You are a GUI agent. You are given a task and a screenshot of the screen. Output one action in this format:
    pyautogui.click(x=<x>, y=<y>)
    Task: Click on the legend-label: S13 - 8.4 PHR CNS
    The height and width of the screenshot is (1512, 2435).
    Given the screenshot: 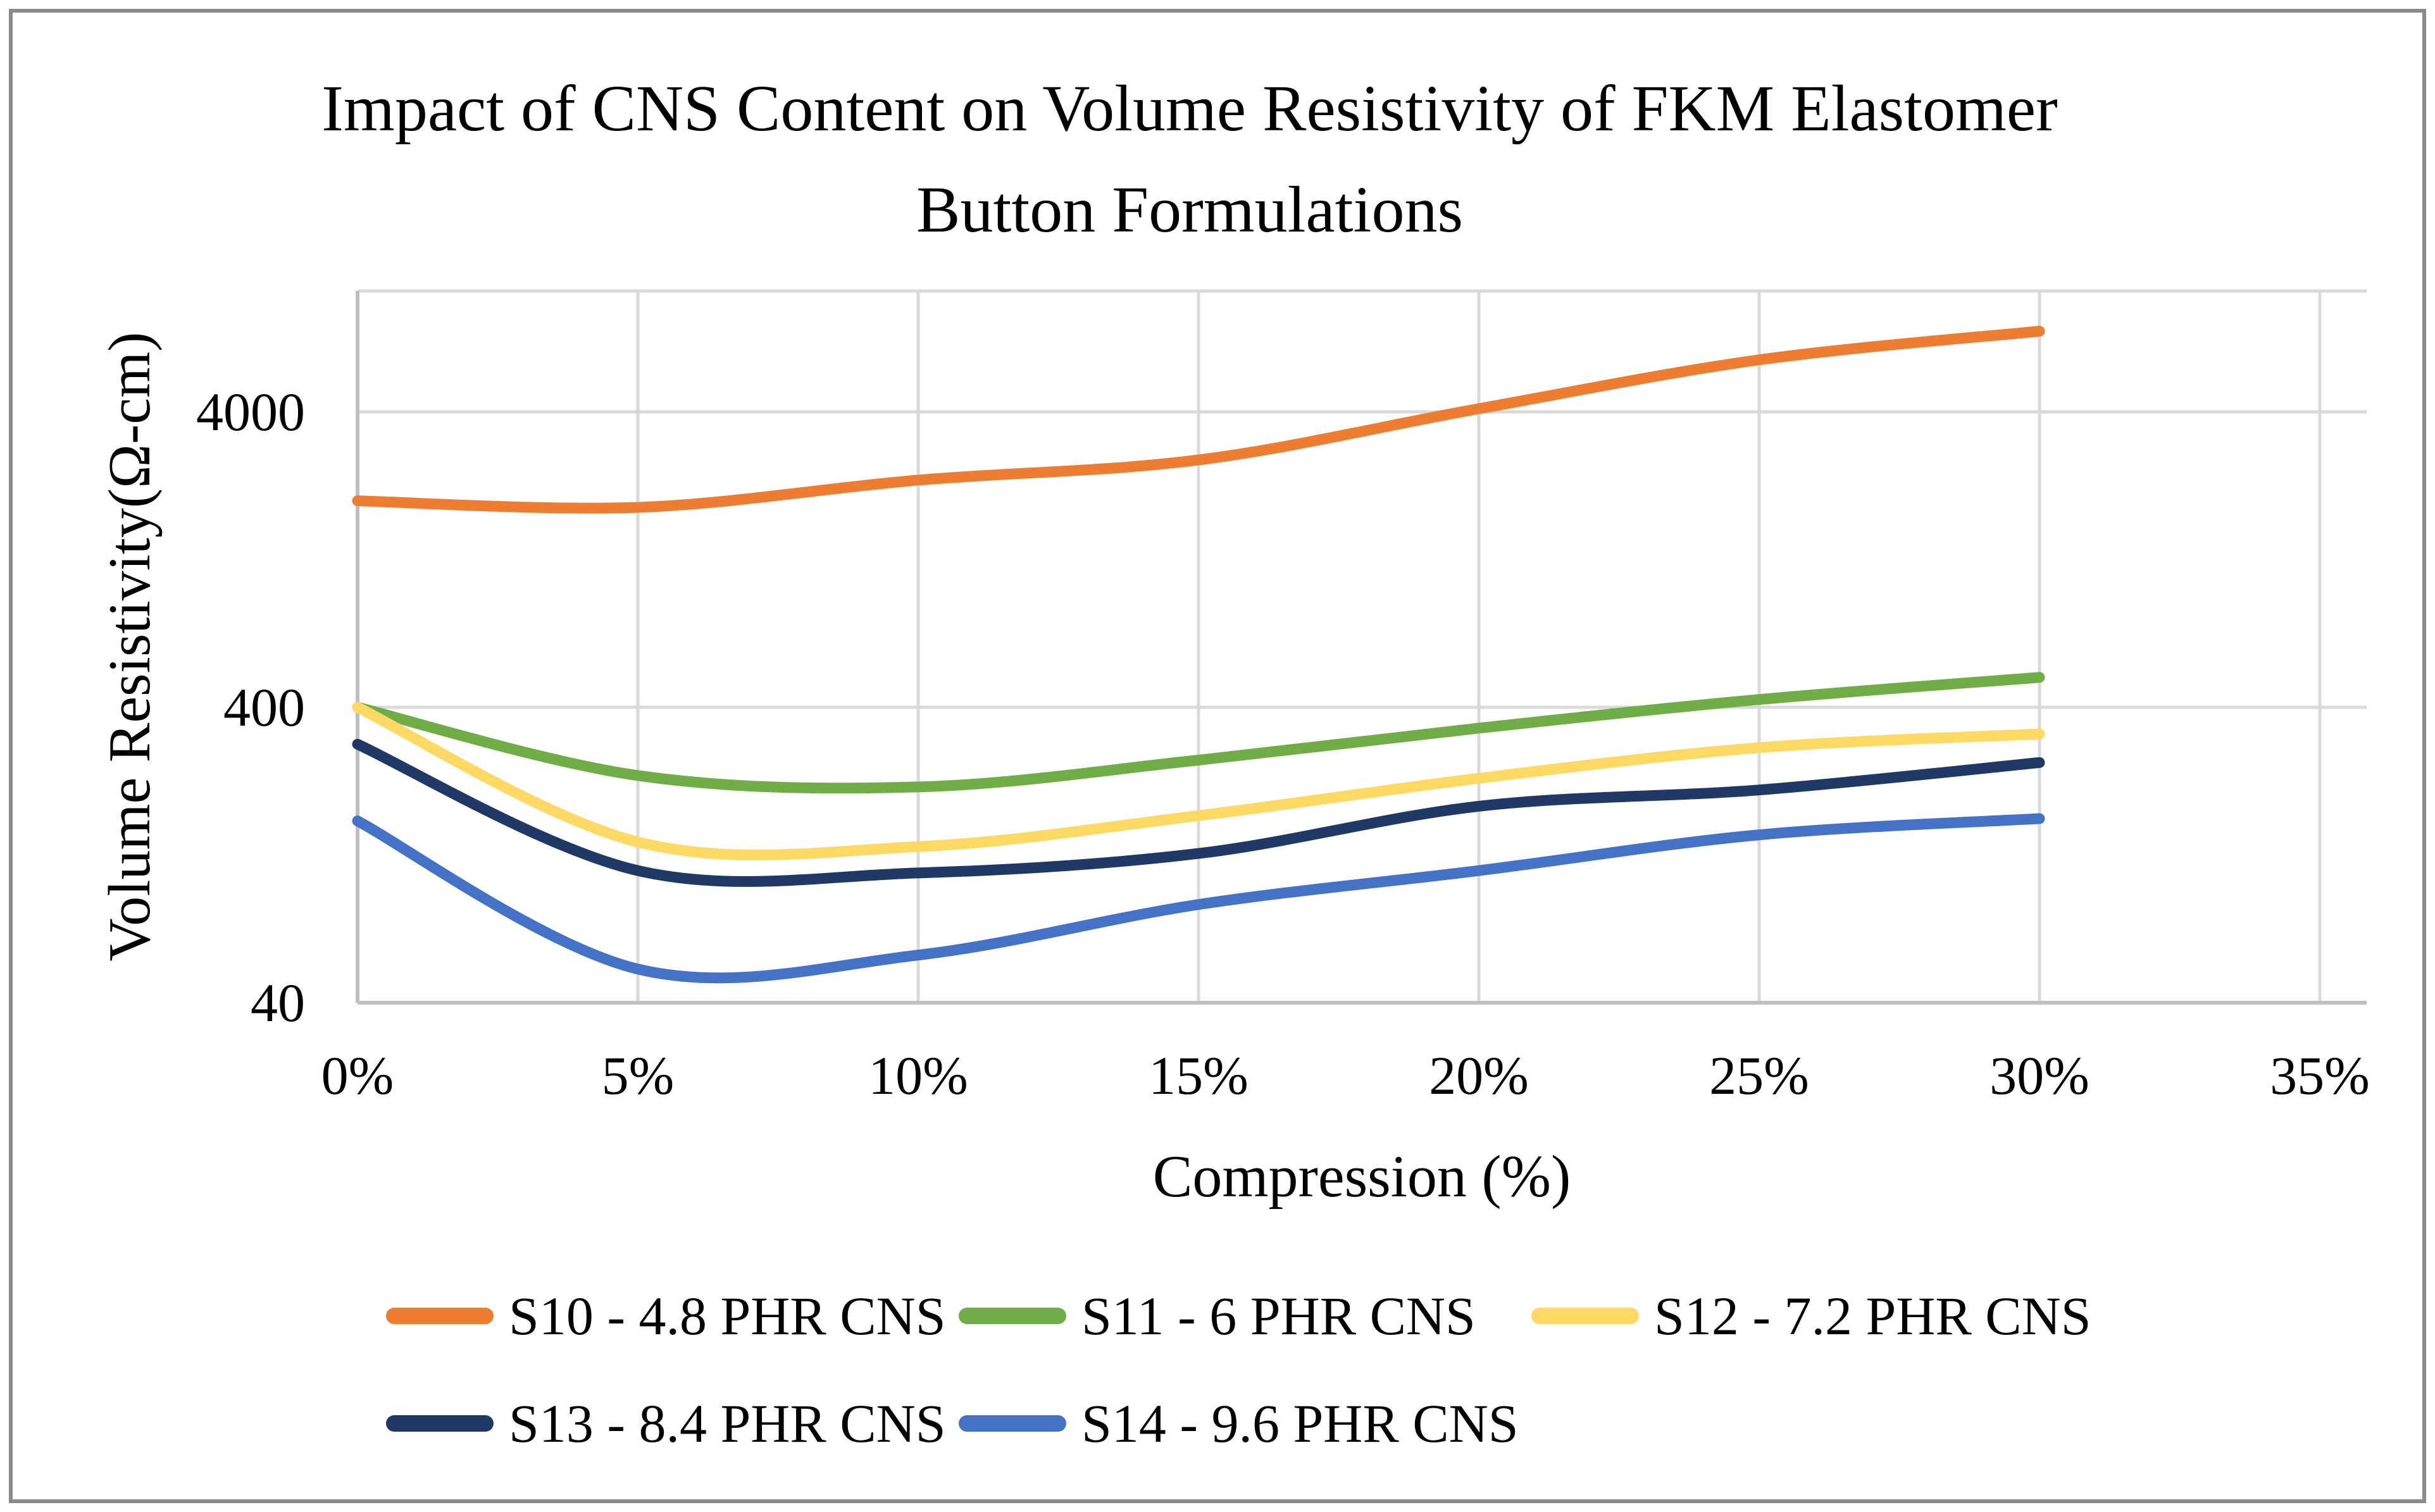 What is the action you would take?
    pyautogui.click(x=728, y=1424)
    